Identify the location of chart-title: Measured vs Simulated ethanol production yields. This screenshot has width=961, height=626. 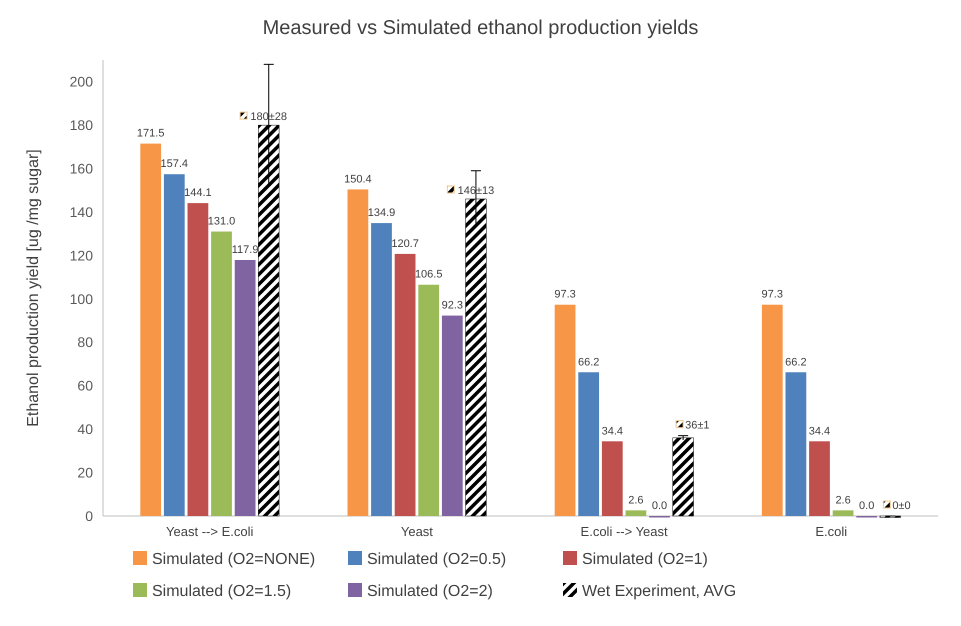
(480, 28).